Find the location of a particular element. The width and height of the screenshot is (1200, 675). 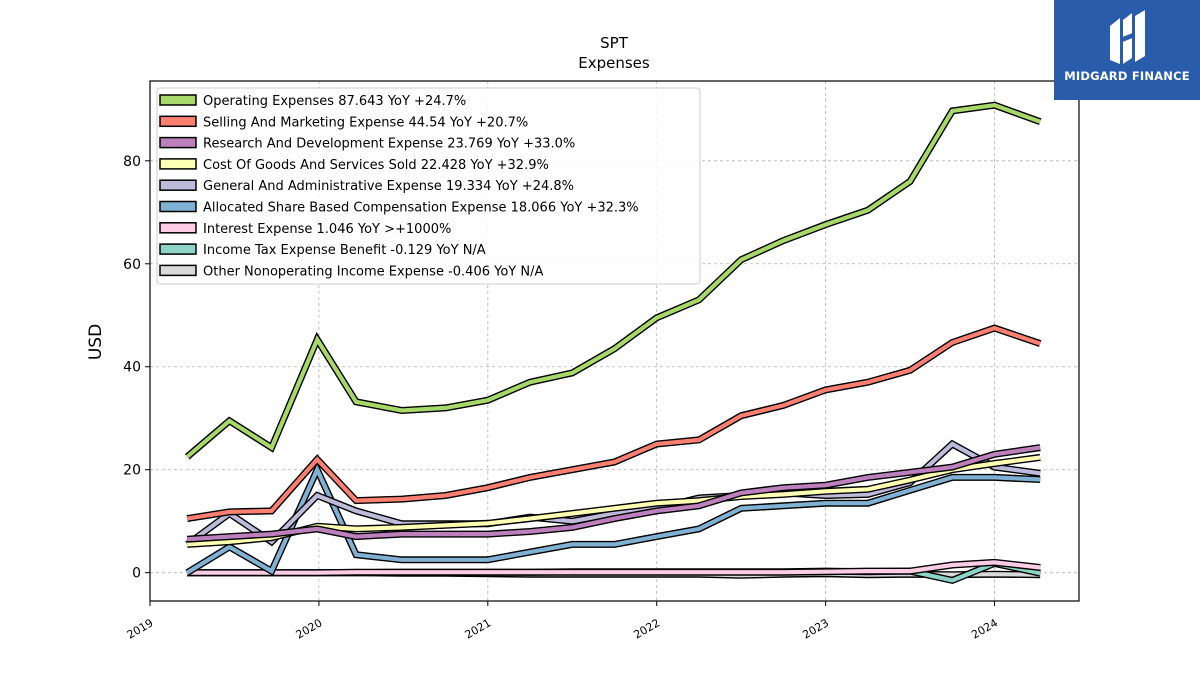

y-tick-label: 40 is located at coordinates (132, 368).